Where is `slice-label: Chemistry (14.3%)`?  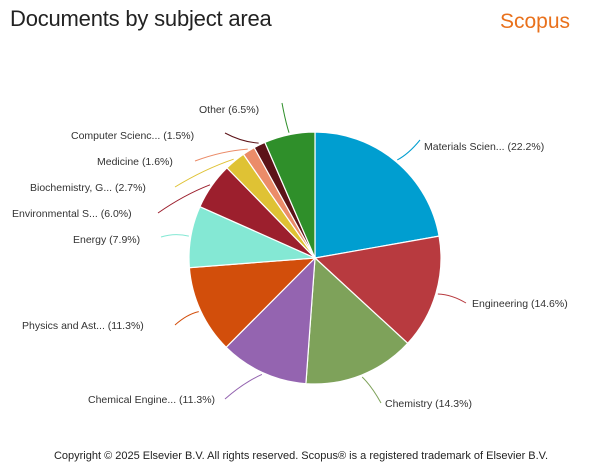 slice-label: Chemistry (14.3%) is located at coordinates (428, 404).